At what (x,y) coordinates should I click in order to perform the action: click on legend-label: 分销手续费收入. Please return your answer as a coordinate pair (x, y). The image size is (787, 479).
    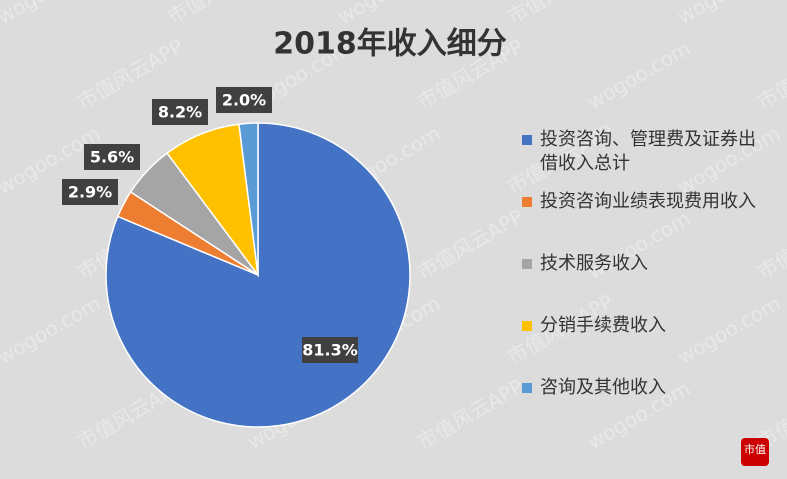
    Looking at the image, I should click on (603, 325).